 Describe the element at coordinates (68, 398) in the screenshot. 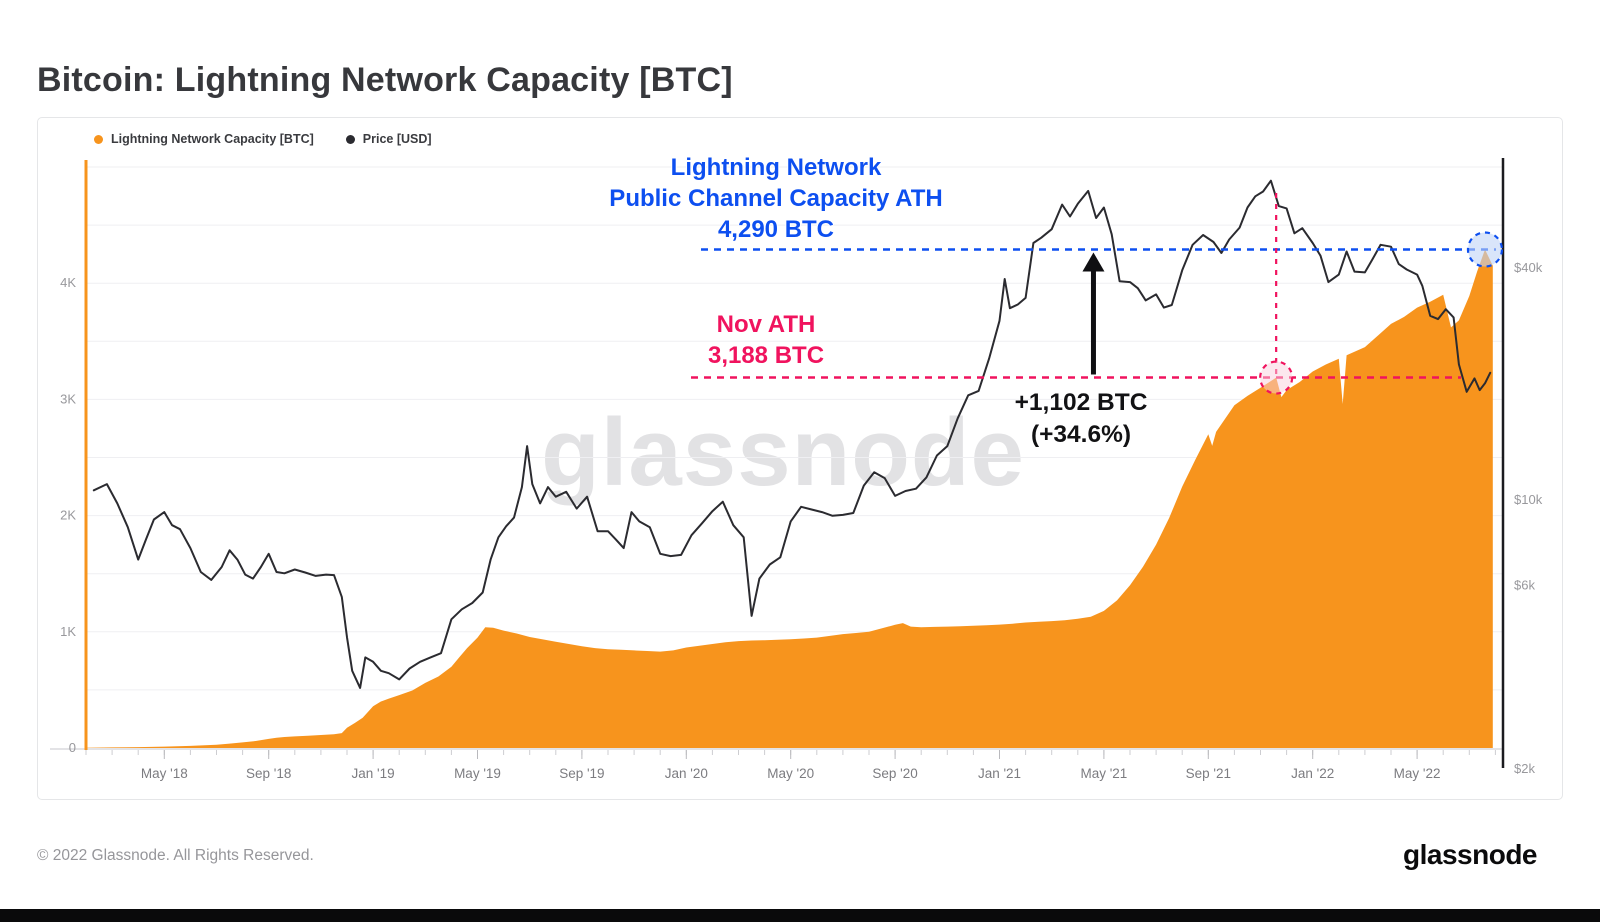

I see `svg-text: 3K` at that location.